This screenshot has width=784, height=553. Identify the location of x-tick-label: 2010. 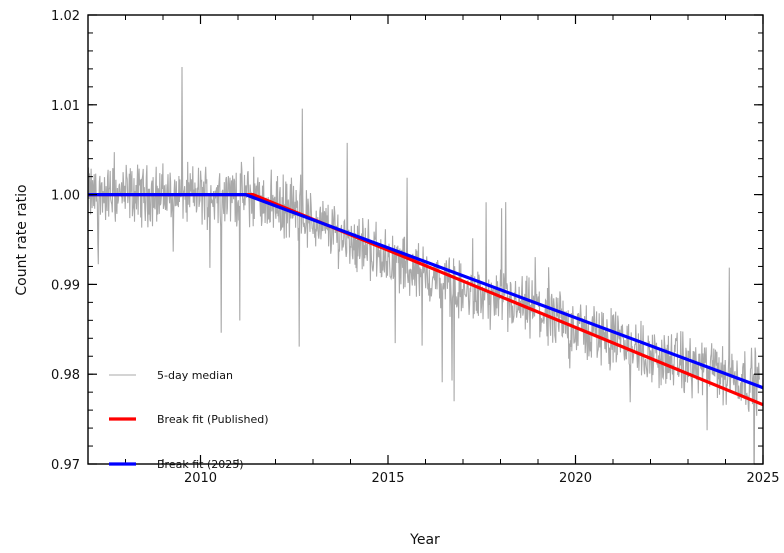
(200, 478).